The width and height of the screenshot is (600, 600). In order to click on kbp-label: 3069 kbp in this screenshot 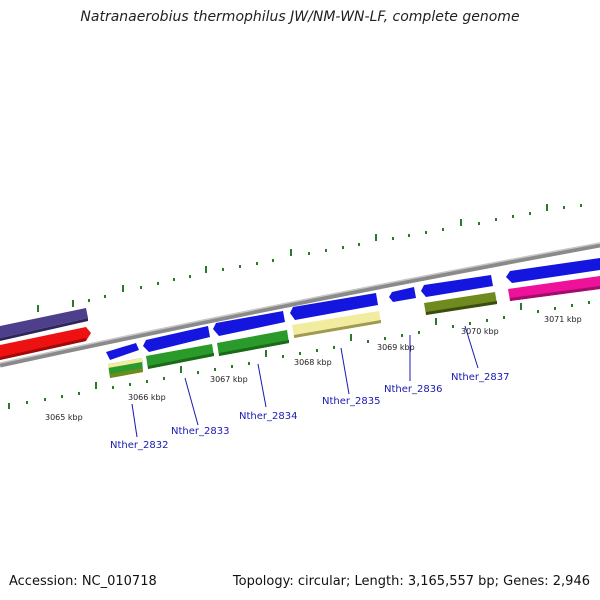, I will do `click(396, 347)`.